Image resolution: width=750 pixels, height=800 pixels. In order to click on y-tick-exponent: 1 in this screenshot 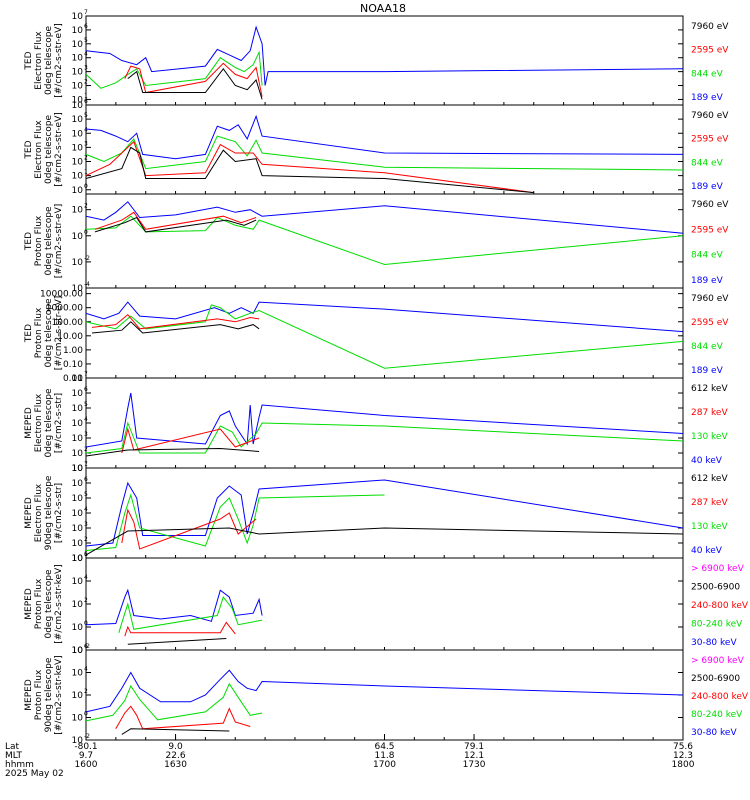, I will do `click(86, 95)`.